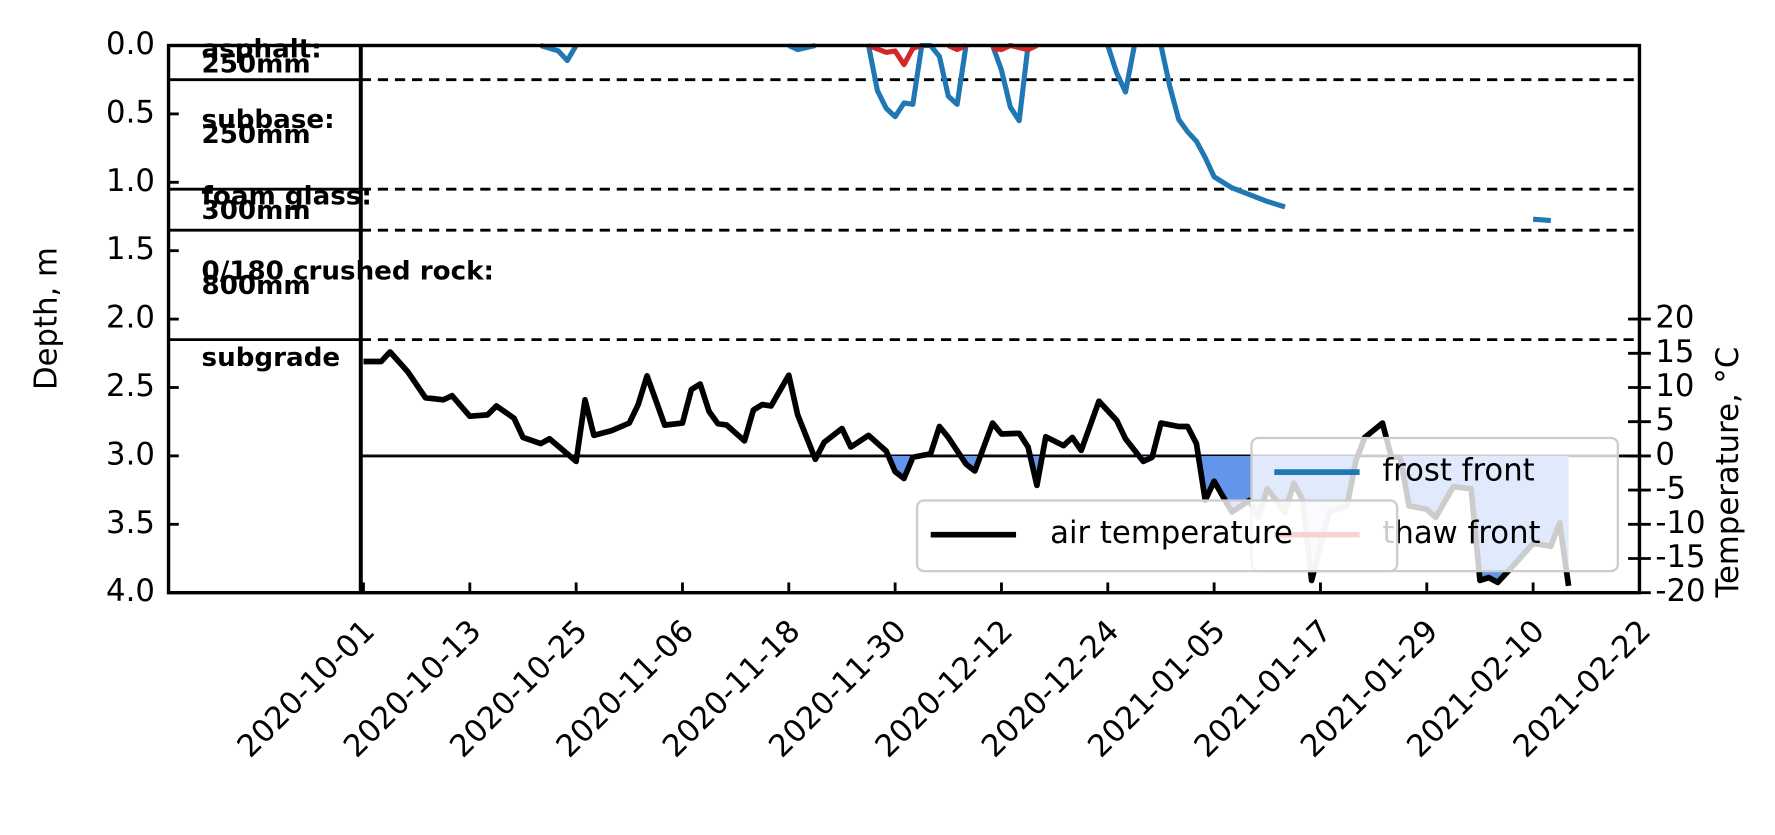  I want to click on y-tick-label: 2.5, so click(130, 386).